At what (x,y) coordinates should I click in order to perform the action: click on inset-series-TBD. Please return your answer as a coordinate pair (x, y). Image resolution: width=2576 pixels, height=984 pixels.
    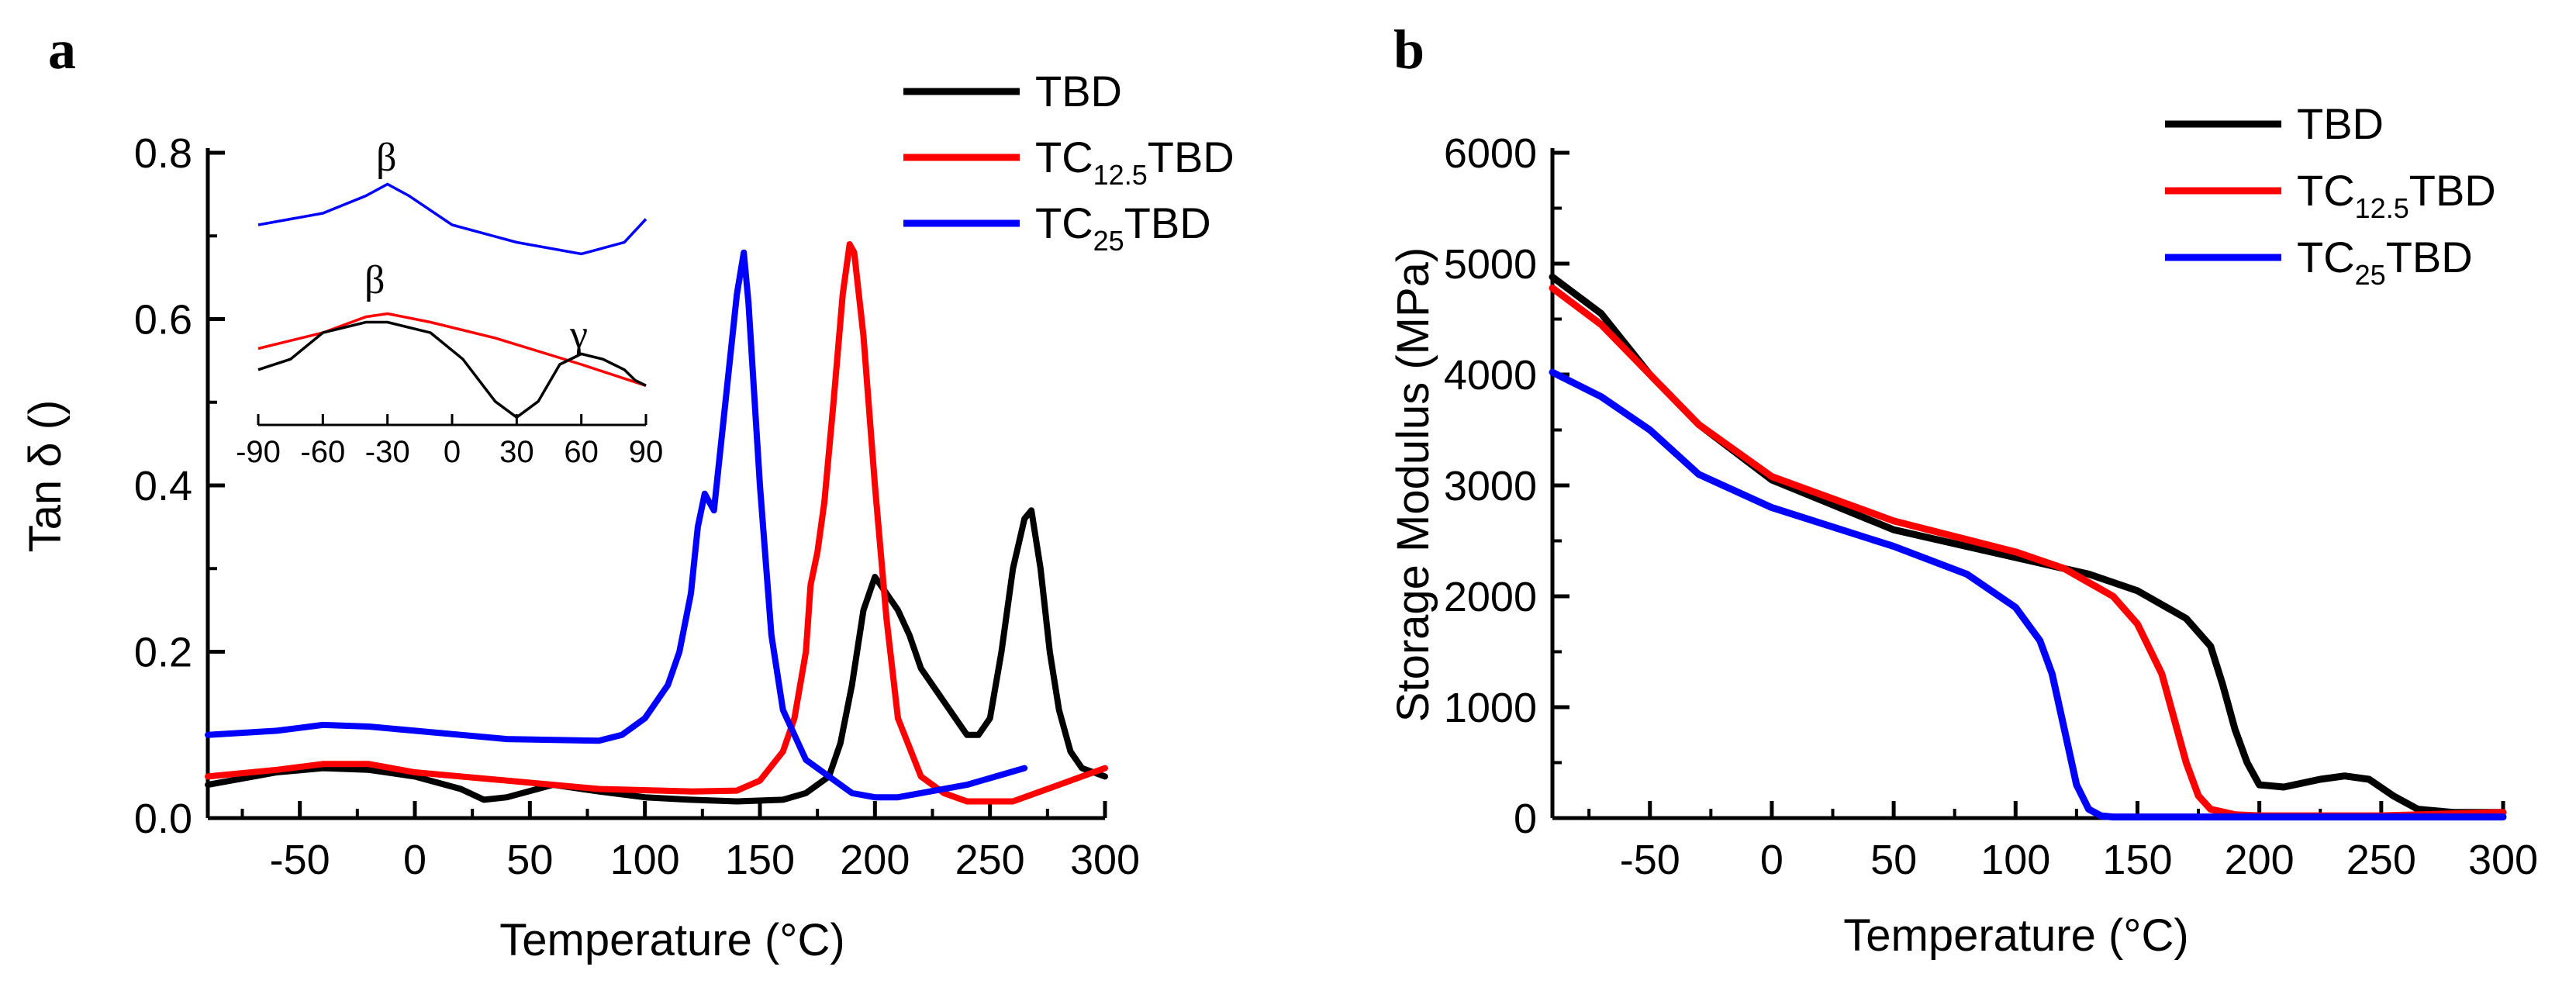
    Looking at the image, I should click on (452, 369).